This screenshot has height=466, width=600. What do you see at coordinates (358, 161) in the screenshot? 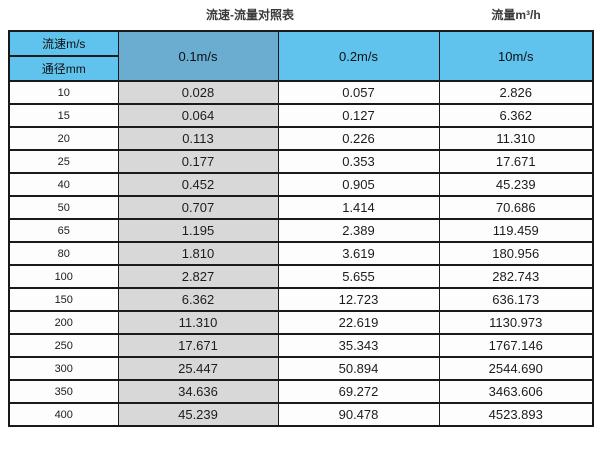
I see `flow-value-cell: 0.353` at bounding box center [358, 161].